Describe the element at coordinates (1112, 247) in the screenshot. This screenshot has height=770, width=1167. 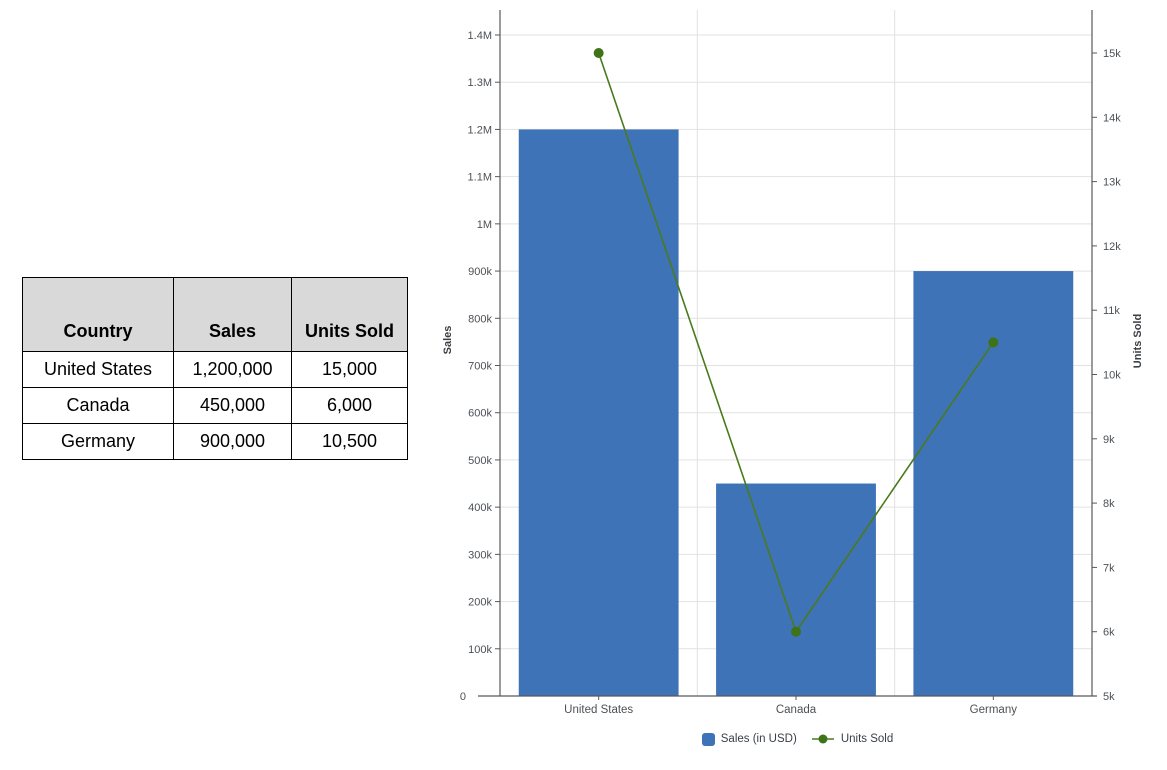
I see `right-tick-label: 12k` at that location.